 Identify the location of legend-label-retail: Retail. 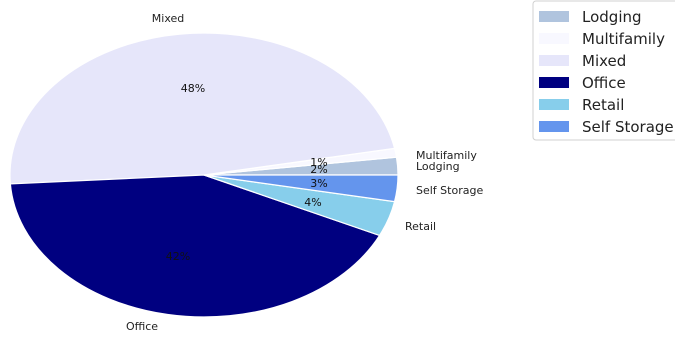
(603, 105).